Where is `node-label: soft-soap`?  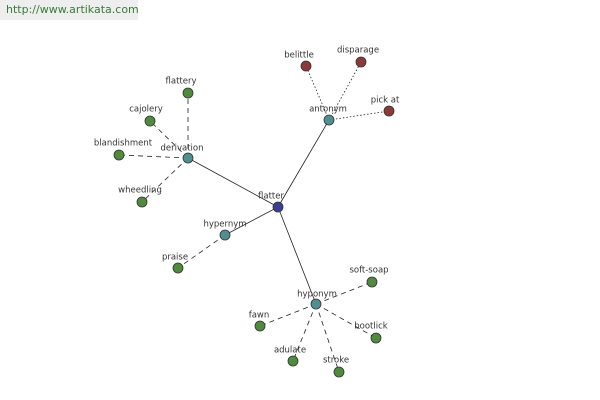
node-label: soft-soap is located at coordinates (368, 271).